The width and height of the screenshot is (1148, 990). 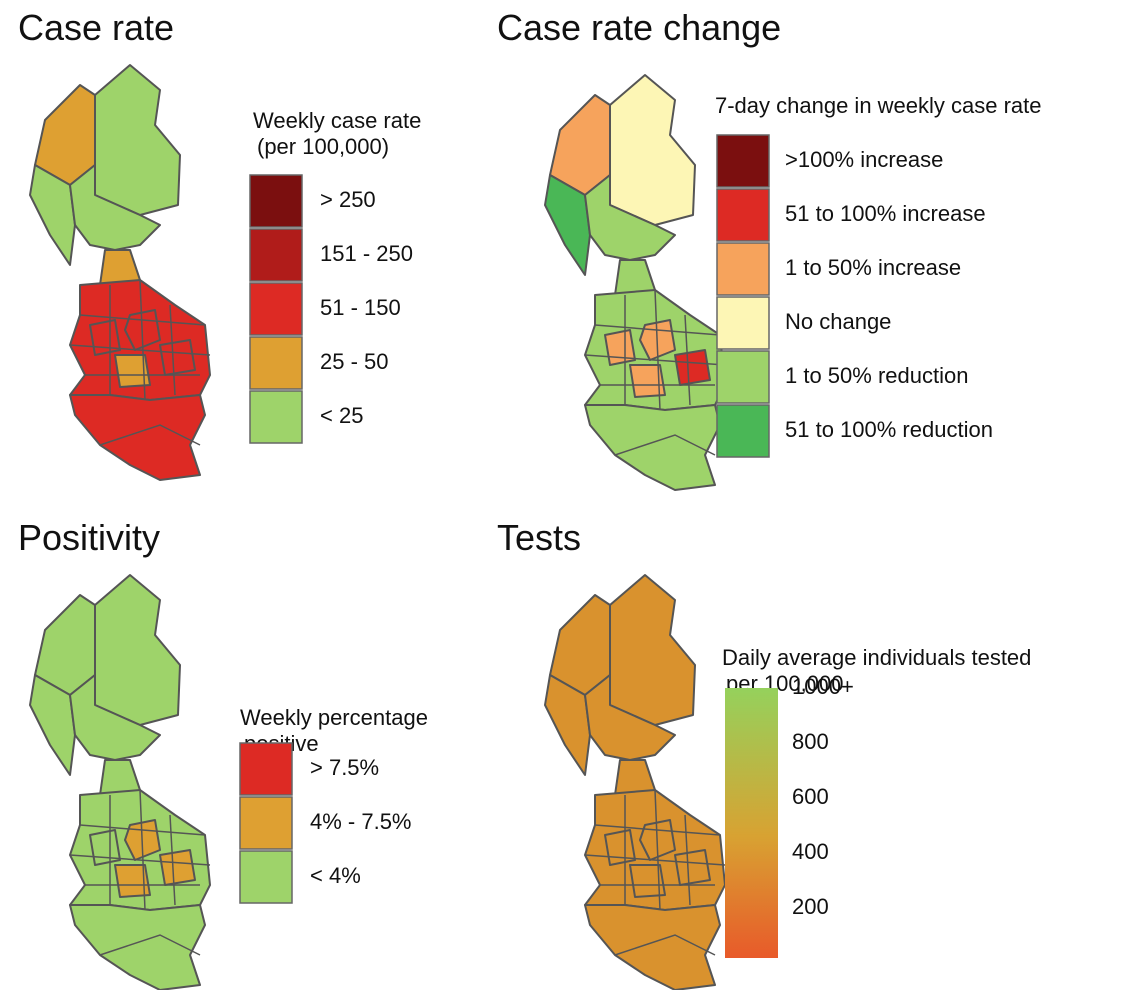 What do you see at coordinates (810, 741) in the screenshot?
I see `color-bar-label: 800` at bounding box center [810, 741].